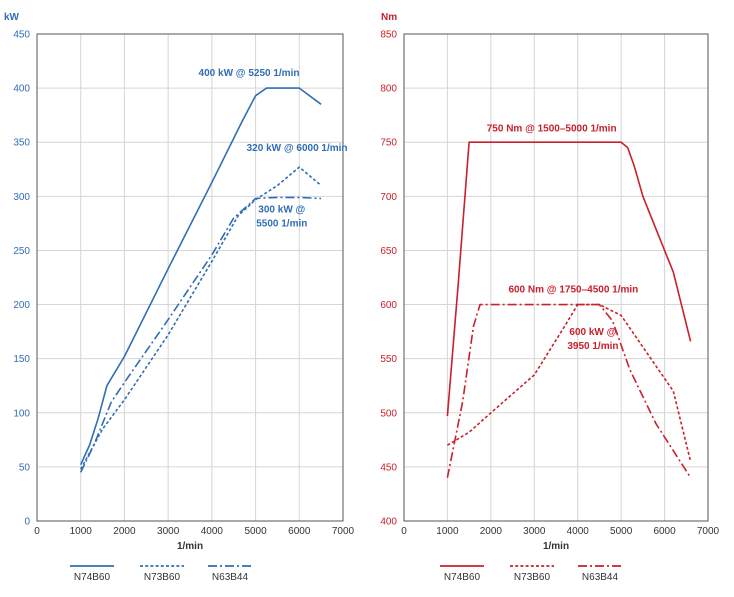  What do you see at coordinates (21, 413) in the screenshot?
I see `chart-1-y-tick-label: 100` at bounding box center [21, 413].